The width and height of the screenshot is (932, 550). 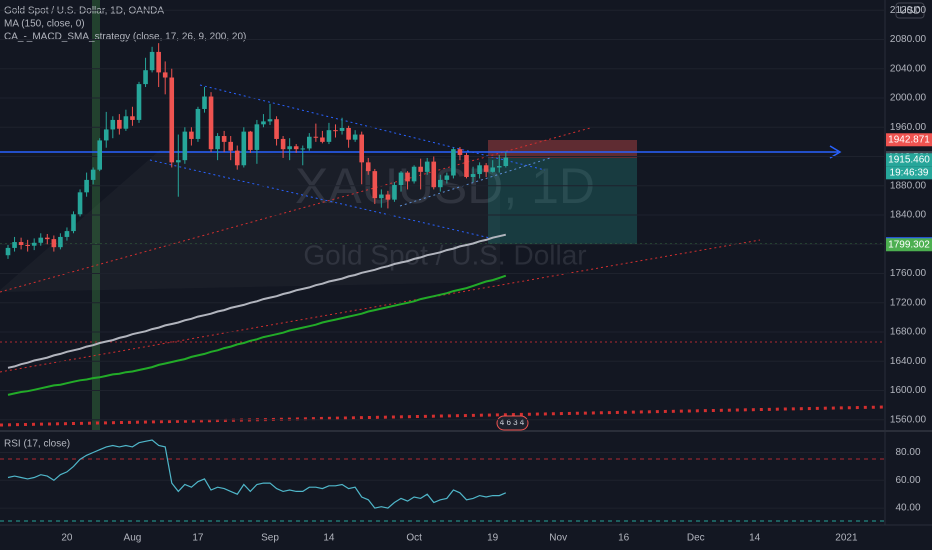 I want to click on y-tick-label: 1760.00, so click(x=908, y=273).